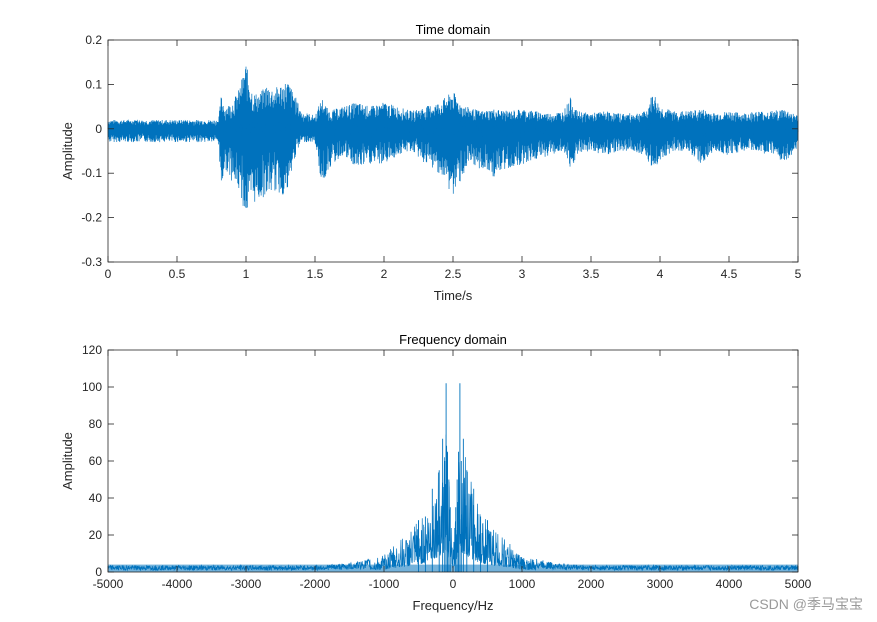 This screenshot has height=622, width=877. Describe the element at coordinates (591, 584) in the screenshot. I see `x-tick-label: 2000` at that location.